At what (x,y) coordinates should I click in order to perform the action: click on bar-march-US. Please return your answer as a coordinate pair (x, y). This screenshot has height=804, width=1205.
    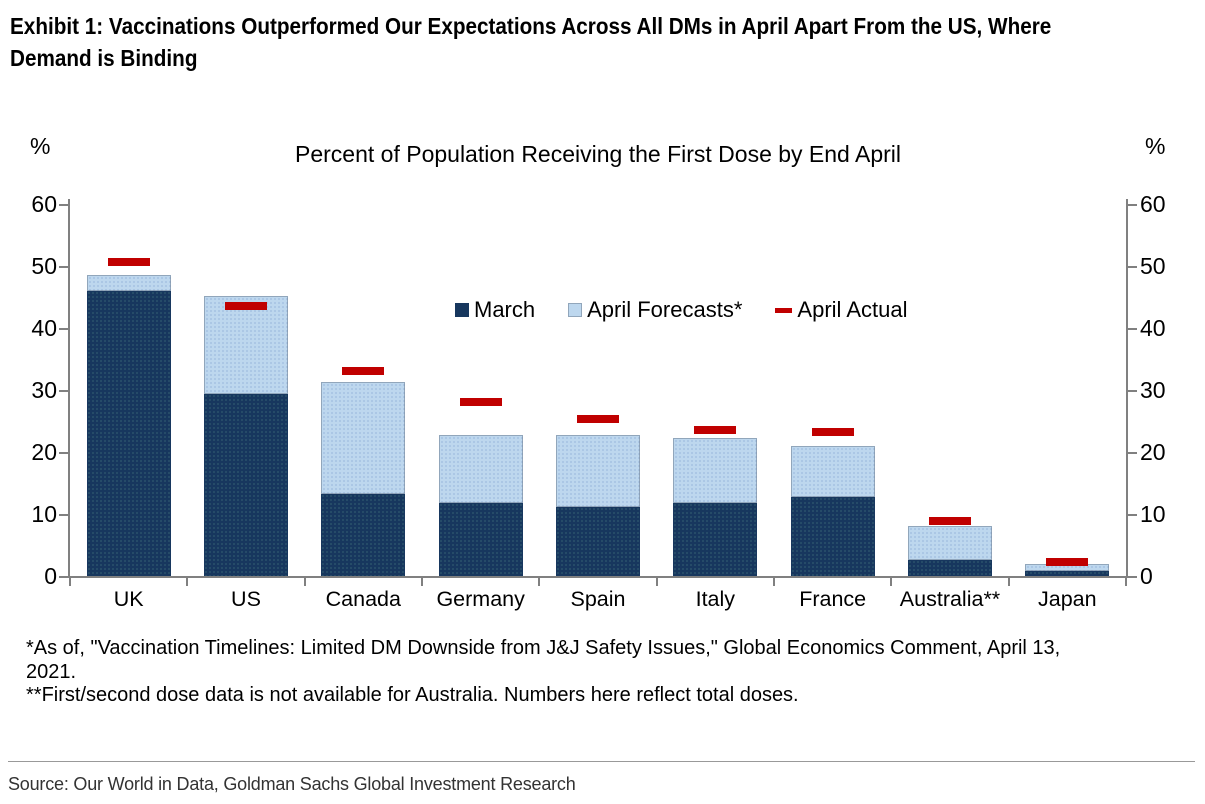
    Looking at the image, I should click on (246, 485).